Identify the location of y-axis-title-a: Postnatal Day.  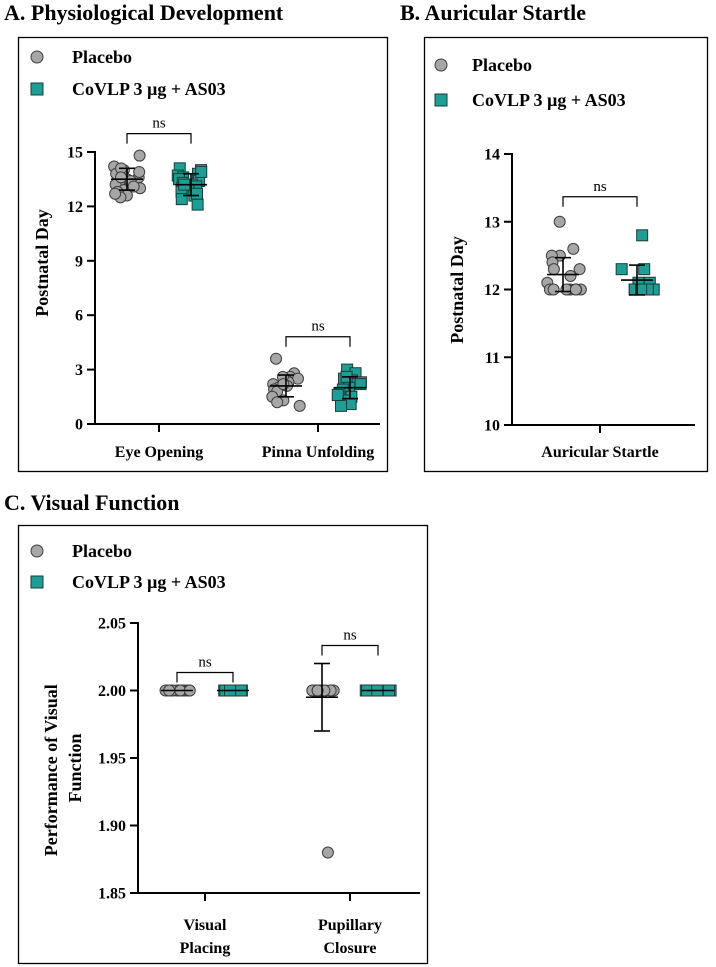
(42, 263).